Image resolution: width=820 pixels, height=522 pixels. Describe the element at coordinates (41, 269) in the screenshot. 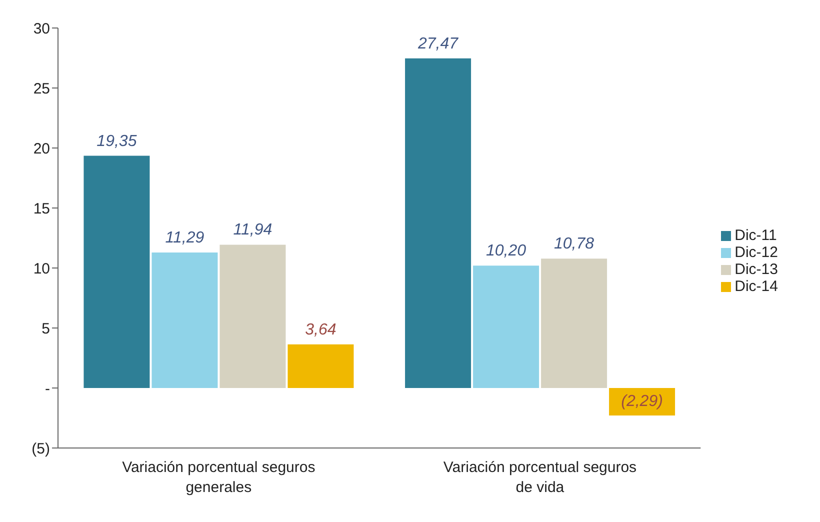

I see `y-tick-label: 10` at that location.